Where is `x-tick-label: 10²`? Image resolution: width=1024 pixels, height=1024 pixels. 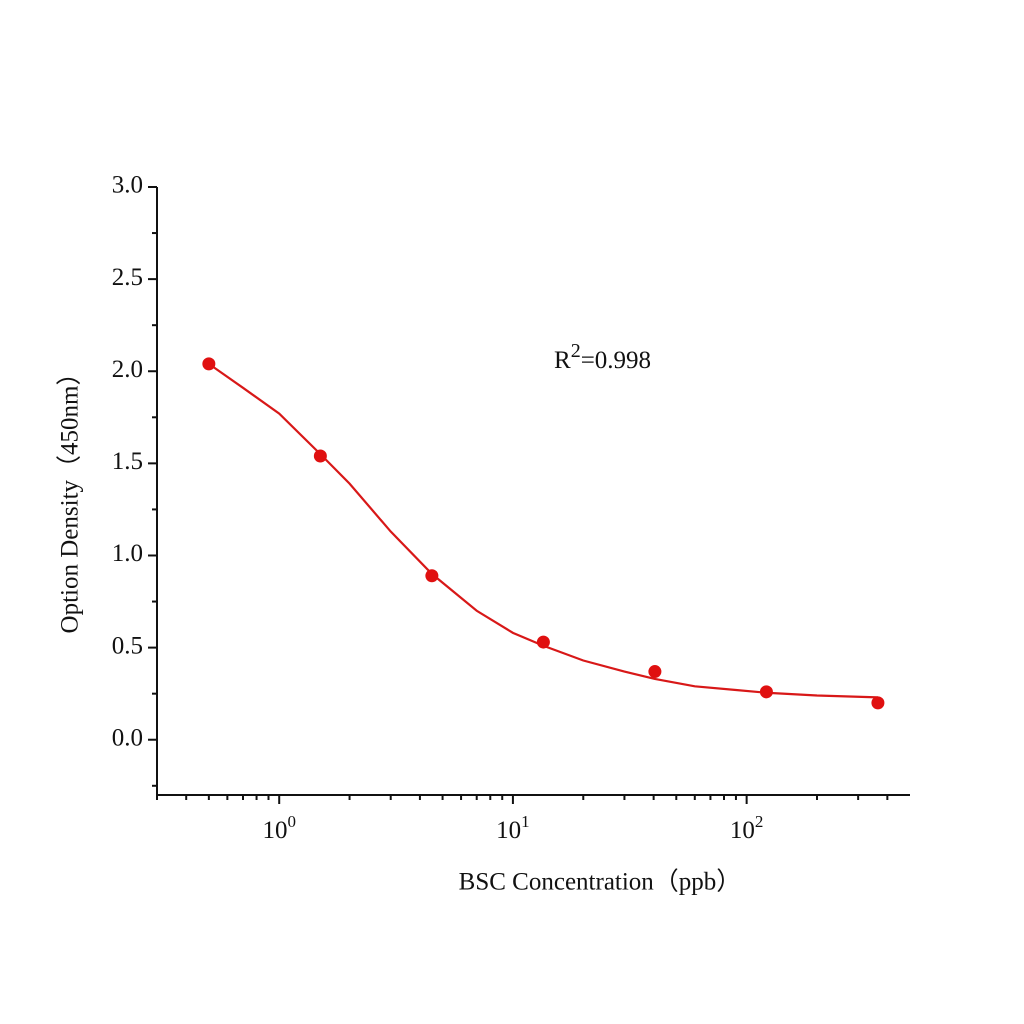 x-tick-label: 10² is located at coordinates (747, 828).